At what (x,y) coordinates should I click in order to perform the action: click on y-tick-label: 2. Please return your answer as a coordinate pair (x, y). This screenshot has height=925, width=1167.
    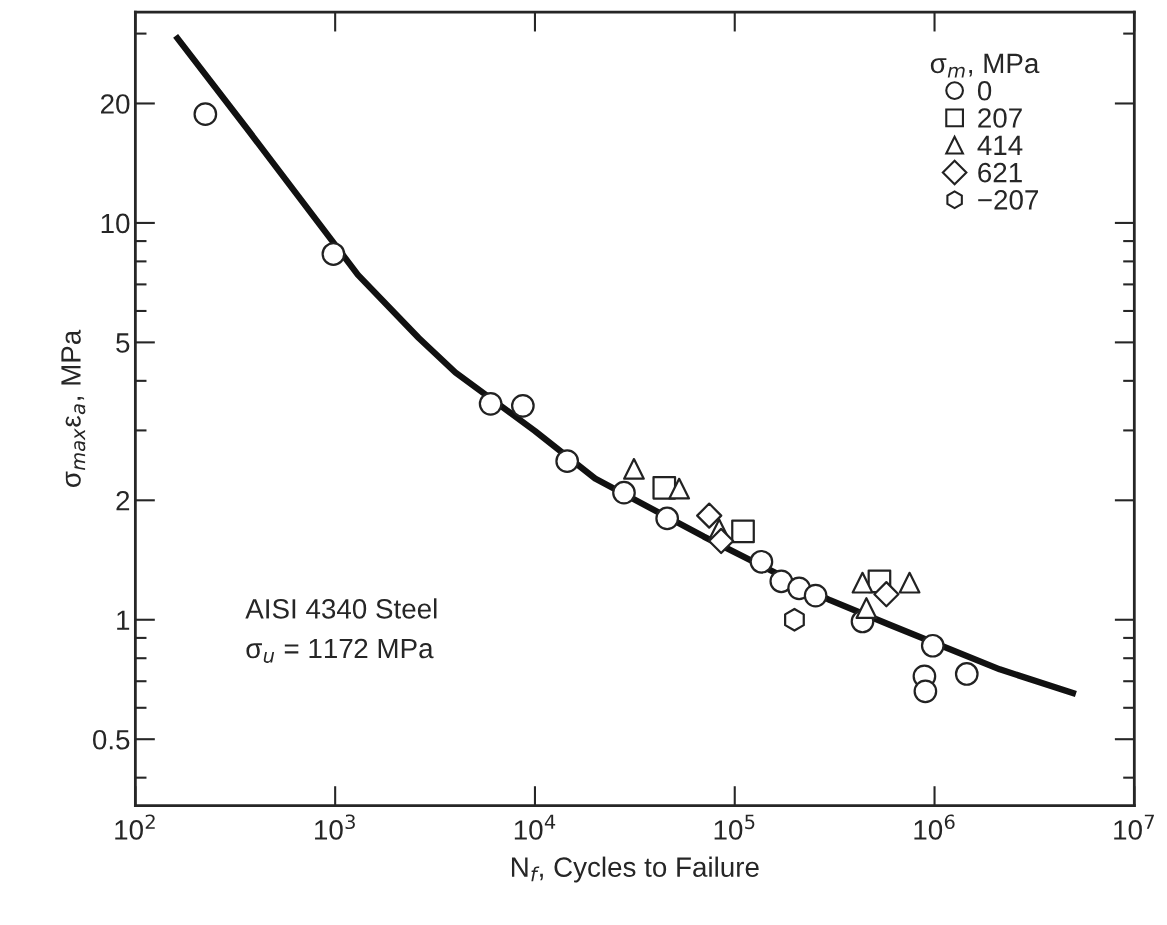
    Looking at the image, I should click on (123, 500).